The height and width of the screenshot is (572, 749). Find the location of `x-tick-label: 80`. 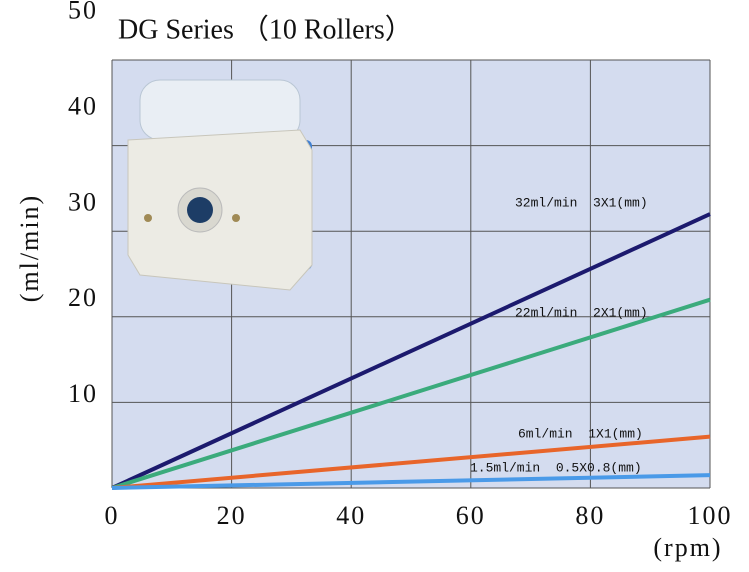

x-tick-label: 80 is located at coordinates (590, 515).